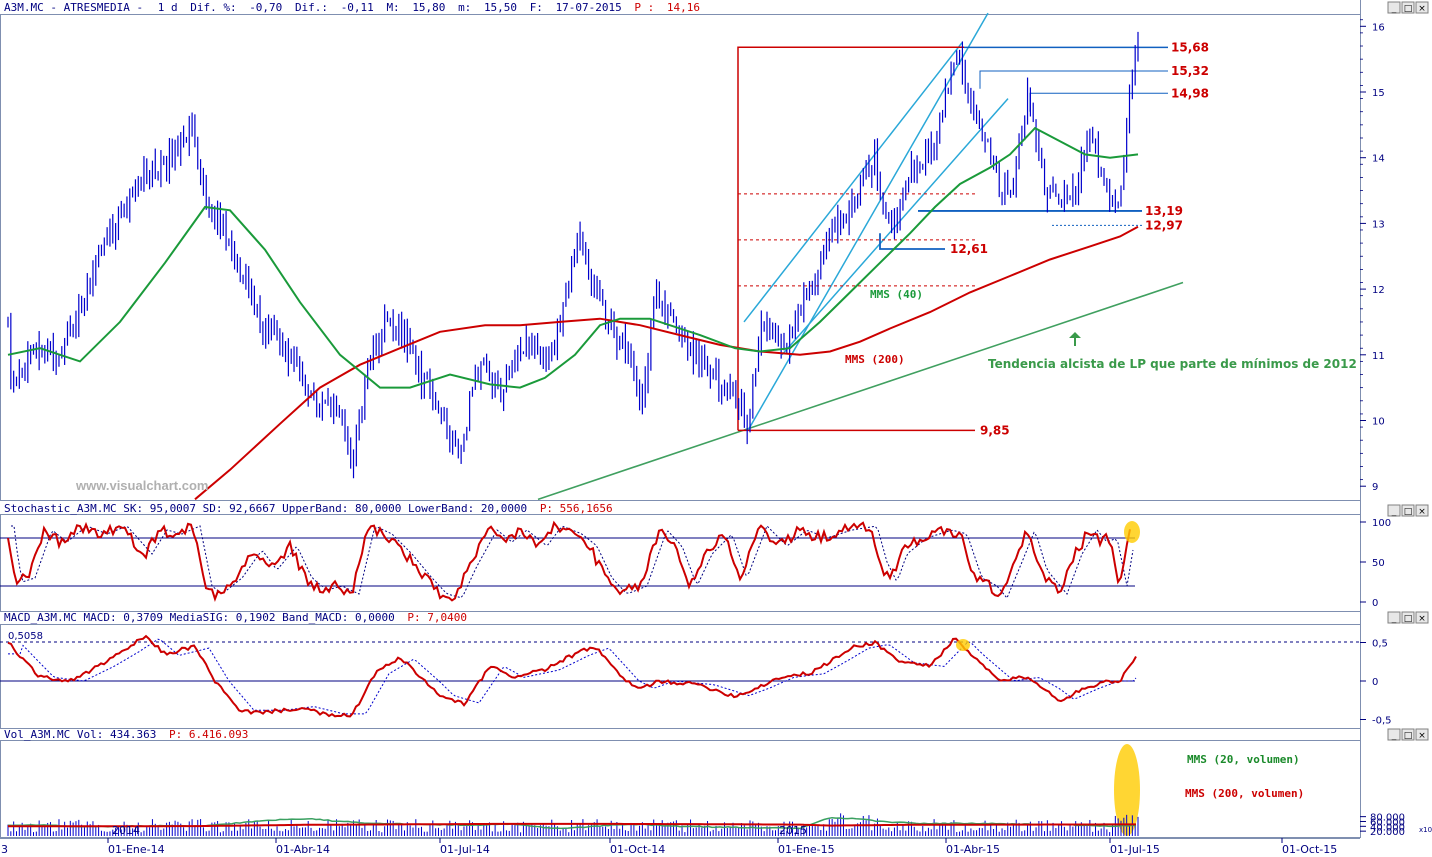 This screenshot has height=857, width=1432. What do you see at coordinates (875, 359) in the screenshot?
I see `mms200-label: MMS (200)` at bounding box center [875, 359].